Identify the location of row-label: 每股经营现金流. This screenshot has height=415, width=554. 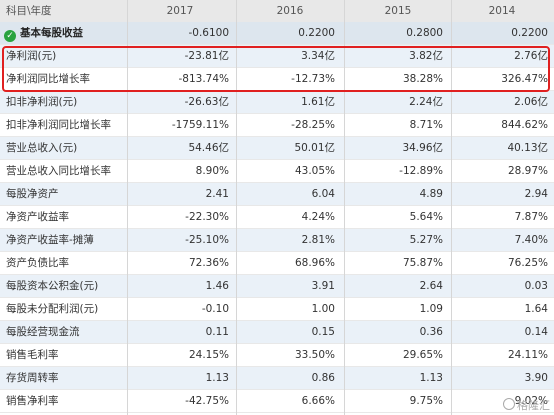
(43, 332).